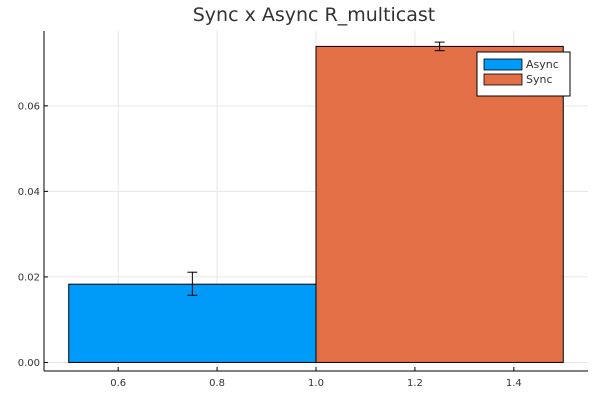 The height and width of the screenshot is (400, 600). Describe the element at coordinates (514, 383) in the screenshot. I see `x-tick-label-4: 1.4` at that location.